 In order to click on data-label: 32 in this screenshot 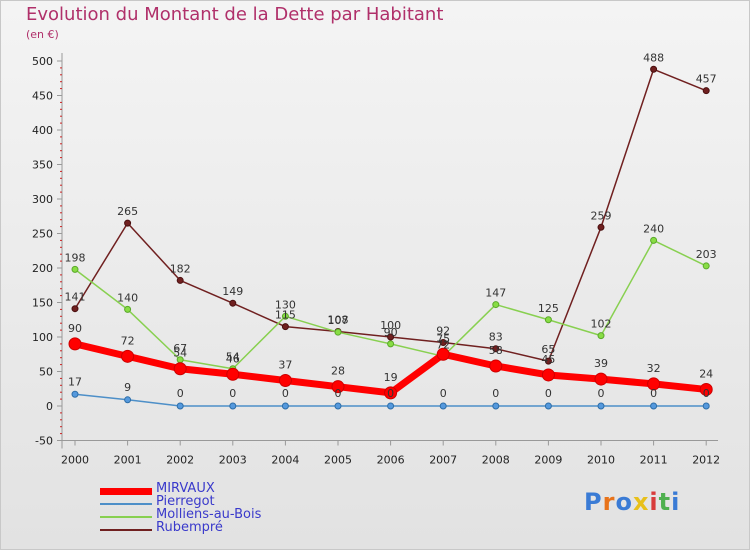, I will do `click(654, 368)`.